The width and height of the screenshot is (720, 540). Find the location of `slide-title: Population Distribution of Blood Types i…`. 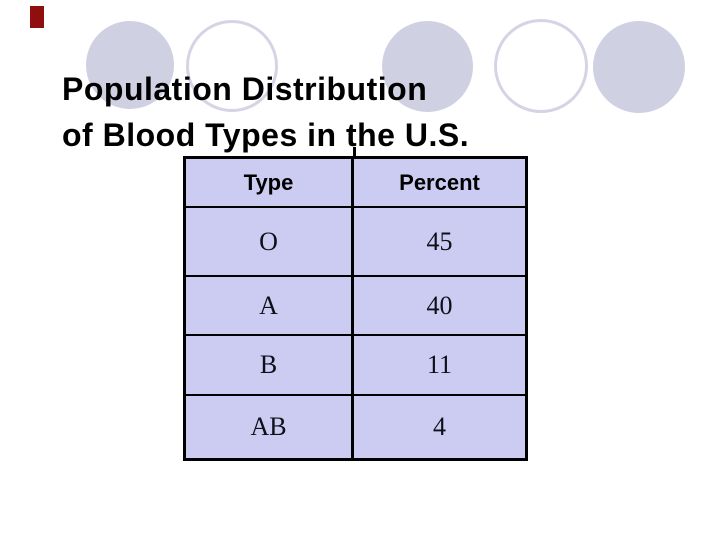

slide-title: Population Distribution of Blood Types i… is located at coordinates (265, 112).